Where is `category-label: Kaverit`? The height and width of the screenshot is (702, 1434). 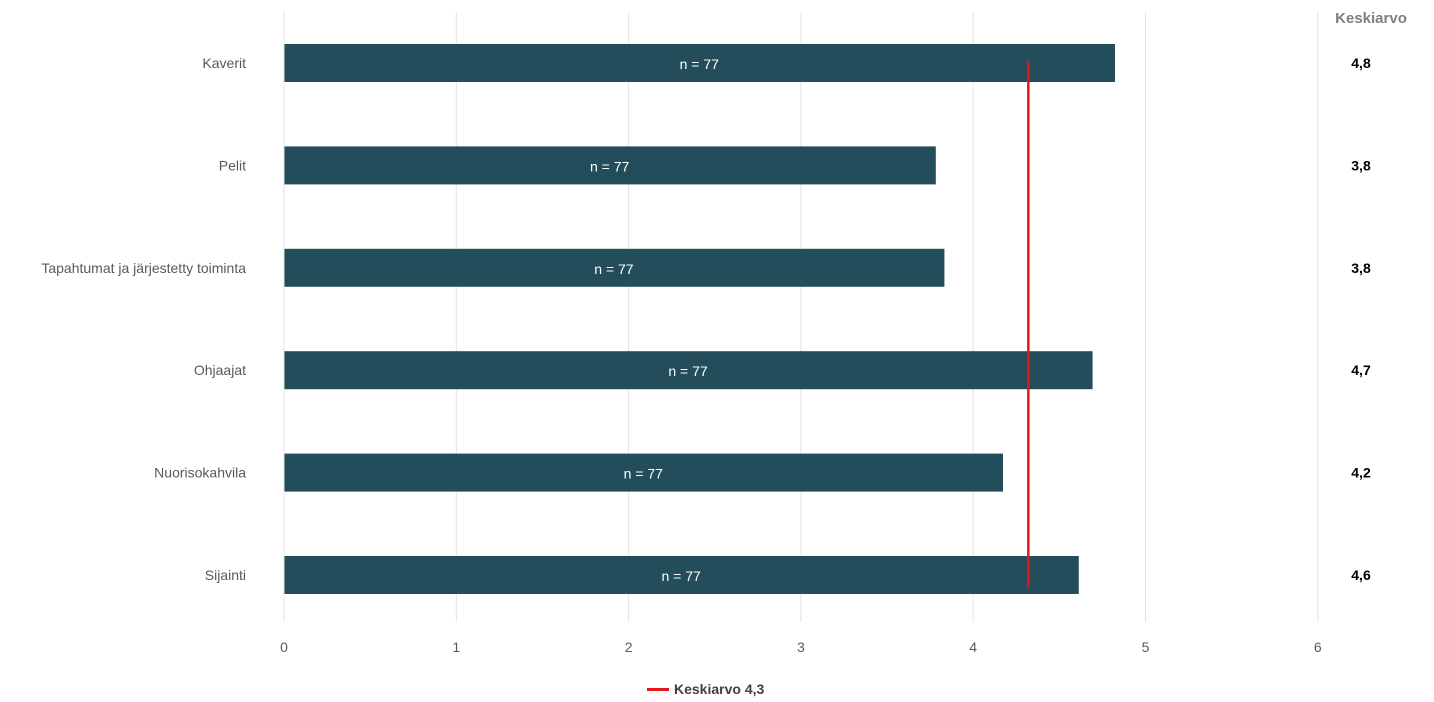
category-label: Kaverit is located at coordinates (224, 63).